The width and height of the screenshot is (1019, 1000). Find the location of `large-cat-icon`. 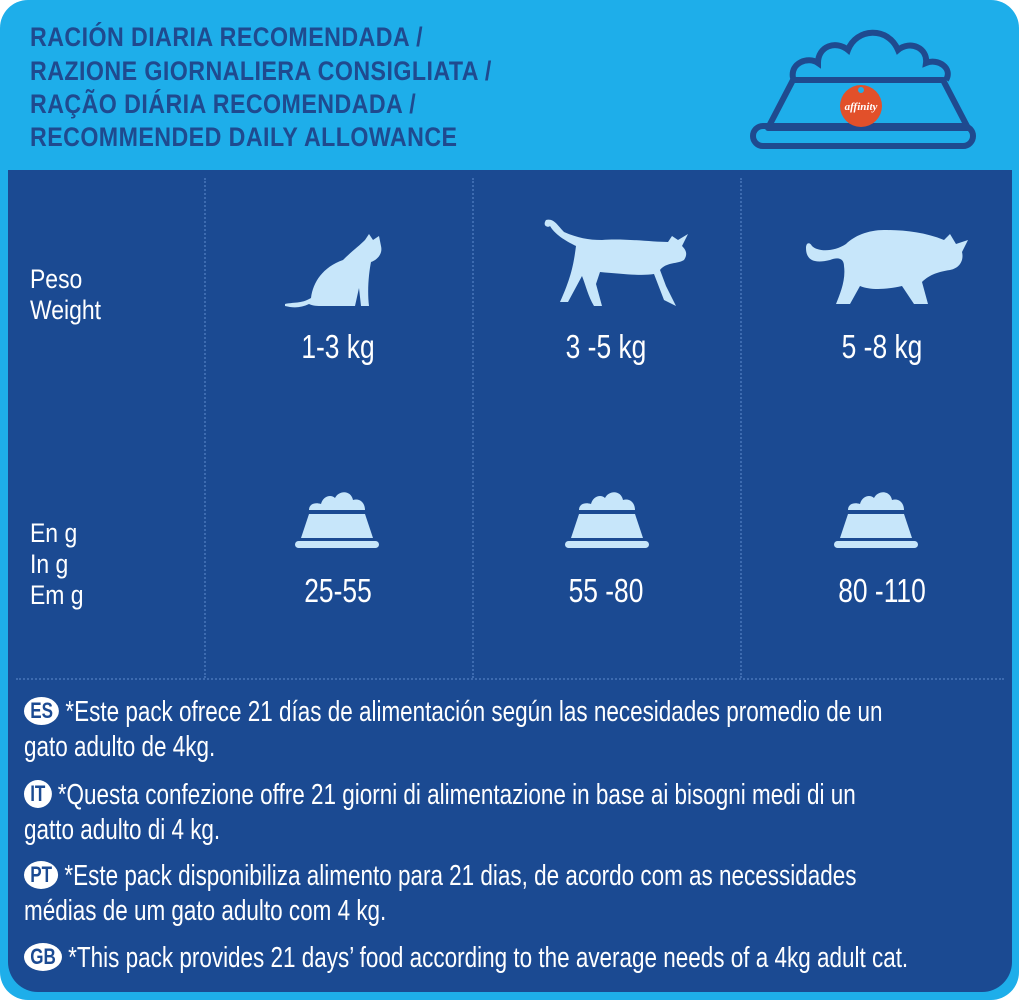

large-cat-icon is located at coordinates (887, 267).